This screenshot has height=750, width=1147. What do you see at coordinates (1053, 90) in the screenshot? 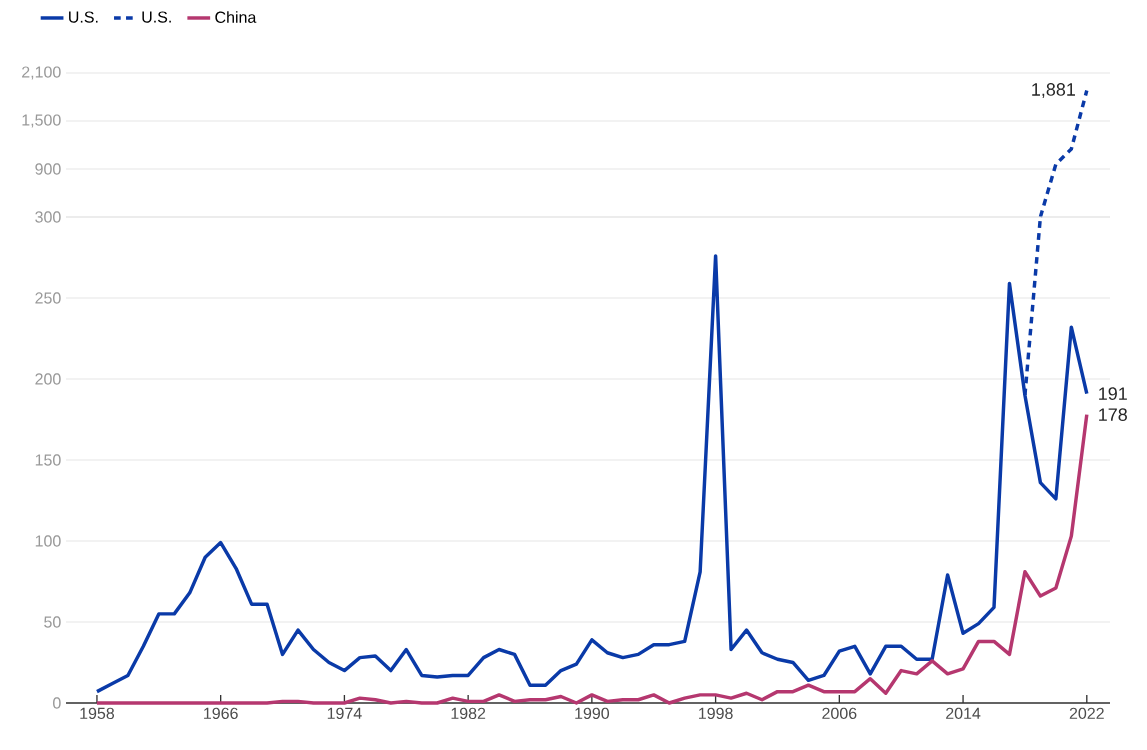
I see `data-label: 1,881` at bounding box center [1053, 90].